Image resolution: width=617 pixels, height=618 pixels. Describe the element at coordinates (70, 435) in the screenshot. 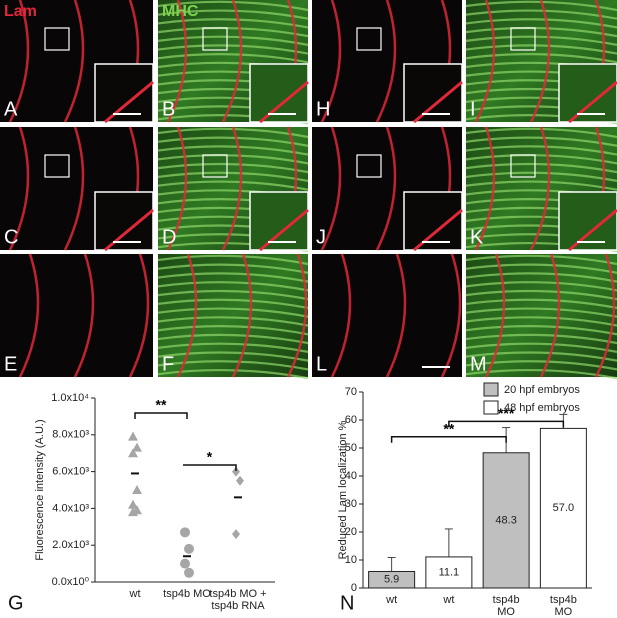

I see `y-tick-label: 8.0x10³` at that location.